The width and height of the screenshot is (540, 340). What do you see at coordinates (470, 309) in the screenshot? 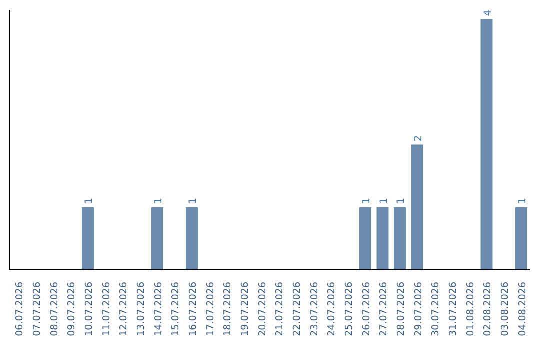
I see `x-tick-label: 01.08.2026` at bounding box center [470, 309].